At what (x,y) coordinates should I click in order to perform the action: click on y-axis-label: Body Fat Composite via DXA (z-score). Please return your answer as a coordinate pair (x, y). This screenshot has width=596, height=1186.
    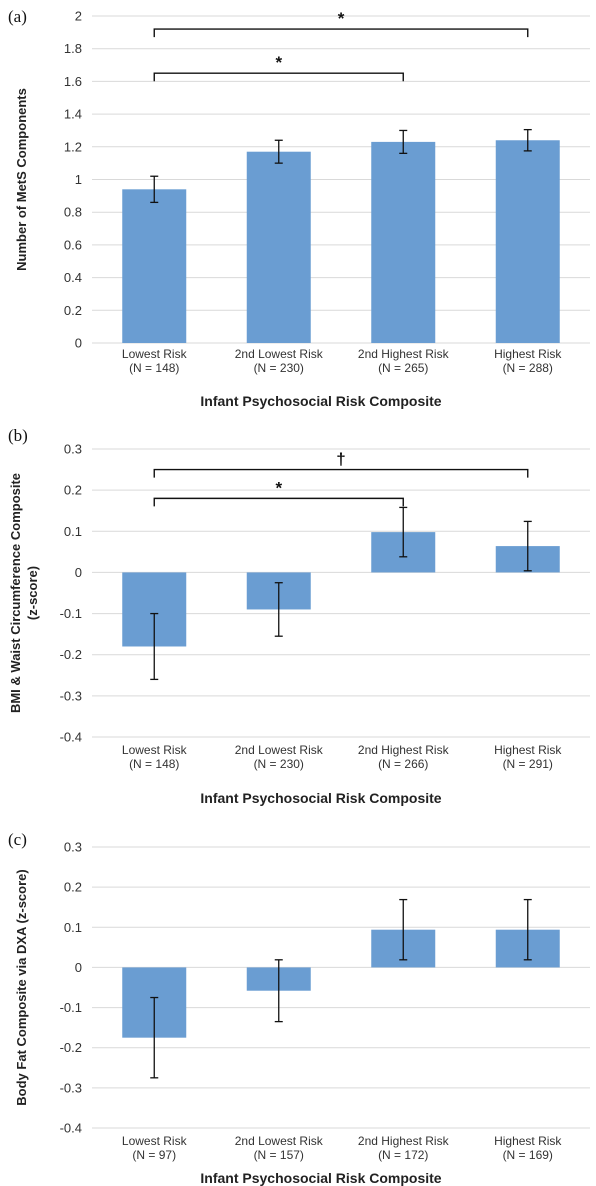
    Looking at the image, I should click on (21, 987).